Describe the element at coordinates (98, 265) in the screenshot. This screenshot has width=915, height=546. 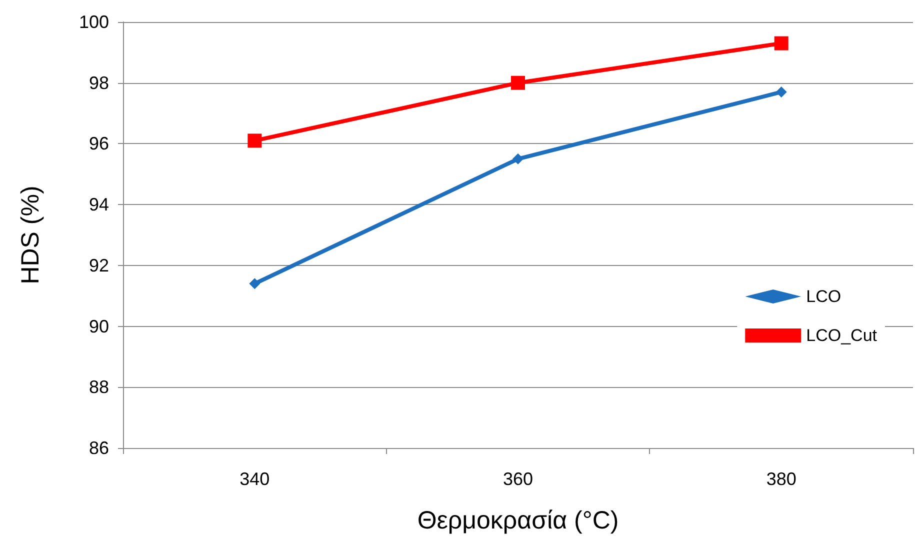
I see `y-tick-label: 92` at that location.